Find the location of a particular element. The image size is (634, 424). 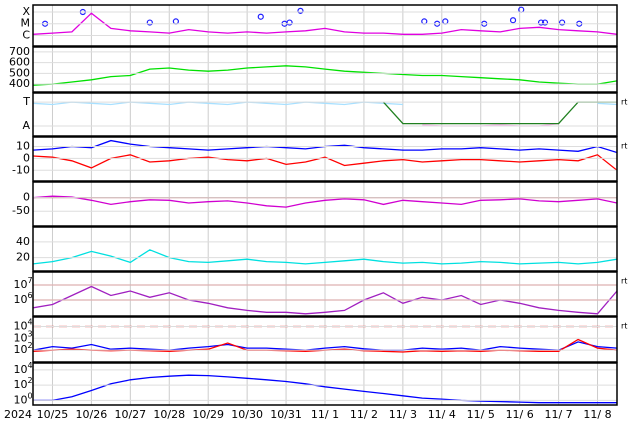

x-tick-label: 10/26 is located at coordinates (92, 414).